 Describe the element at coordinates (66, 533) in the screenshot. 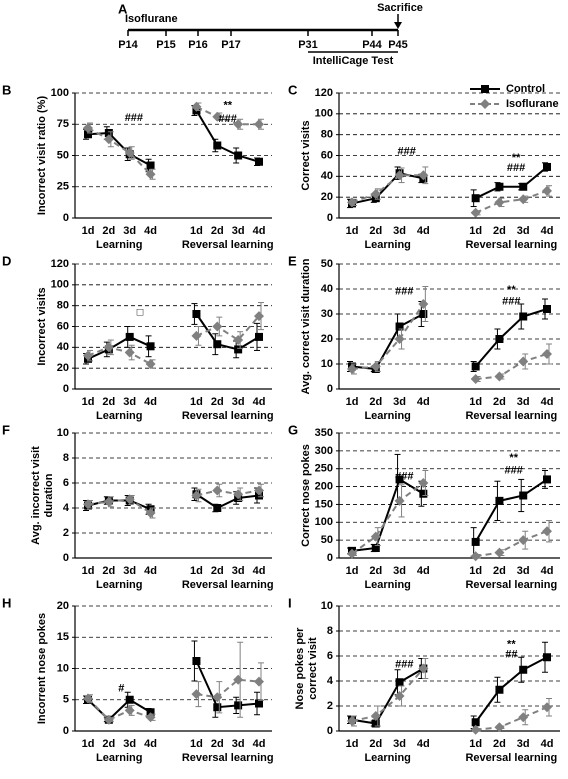

I see `y-tick-label: 2` at that location.